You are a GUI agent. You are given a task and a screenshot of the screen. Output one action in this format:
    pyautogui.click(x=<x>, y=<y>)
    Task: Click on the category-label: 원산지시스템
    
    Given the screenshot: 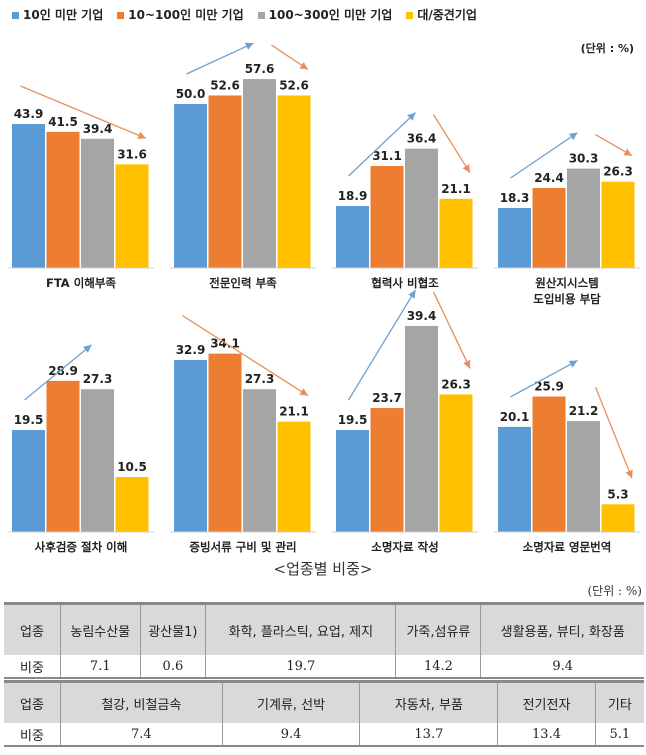 What is the action you would take?
    pyautogui.click(x=566, y=283)
    